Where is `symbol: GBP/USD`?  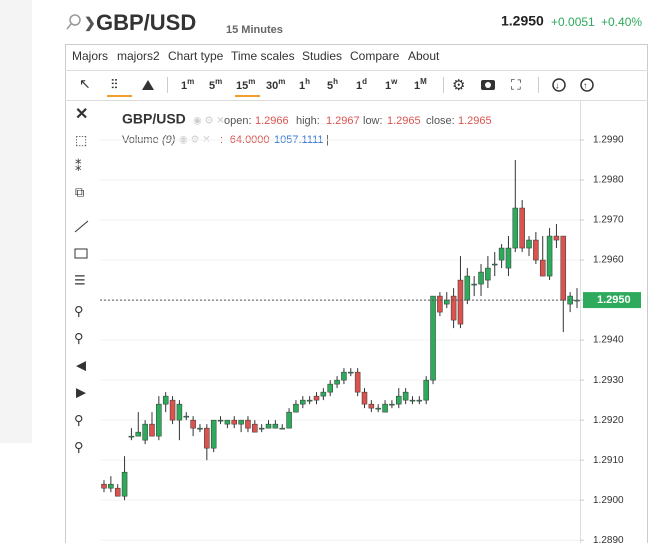
symbol: GBP/USD is located at coordinates (146, 22).